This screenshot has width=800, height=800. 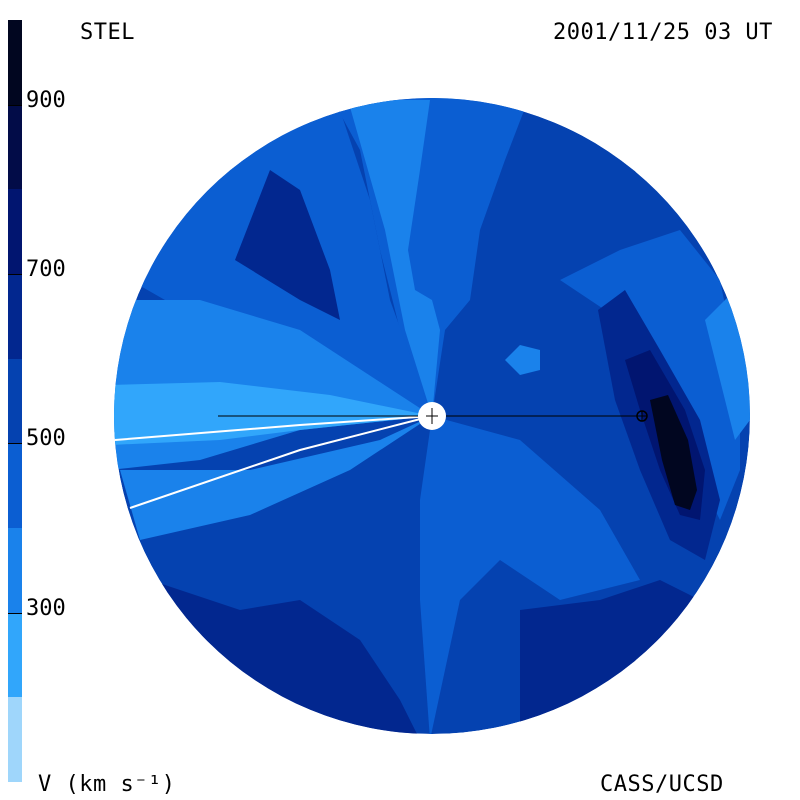 What do you see at coordinates (107, 784) in the screenshot?
I see `unit-label: V (km s⁻¹)` at bounding box center [107, 784].